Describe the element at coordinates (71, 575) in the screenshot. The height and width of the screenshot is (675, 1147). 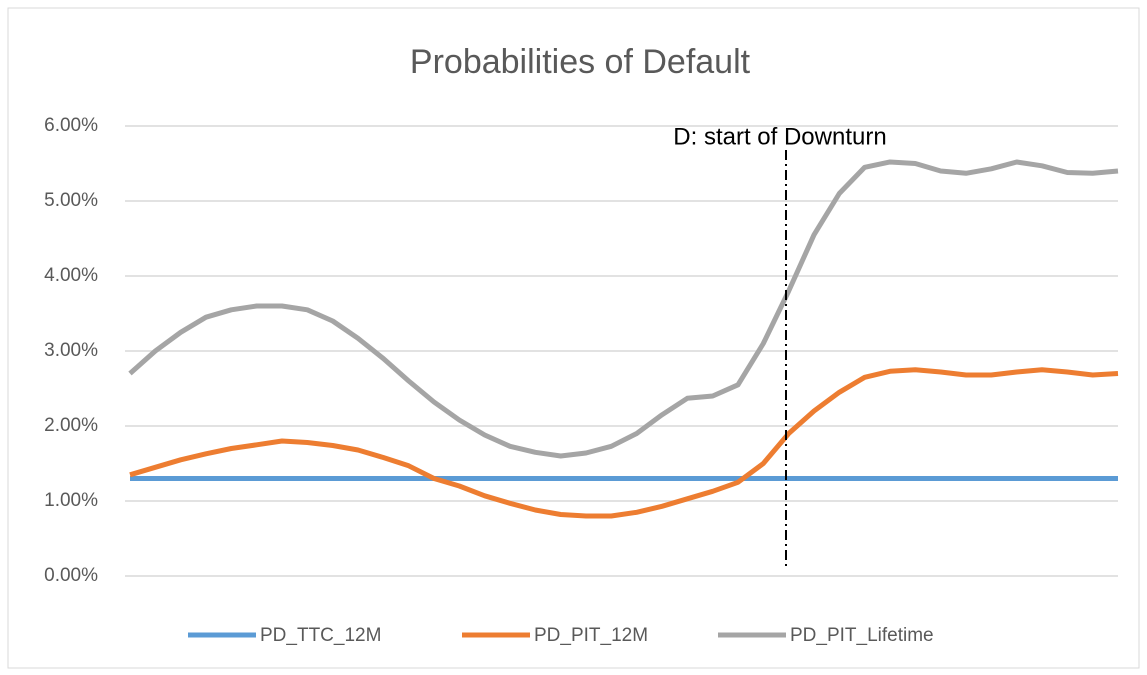
I see `y-tick-label: 0.00%` at that location.